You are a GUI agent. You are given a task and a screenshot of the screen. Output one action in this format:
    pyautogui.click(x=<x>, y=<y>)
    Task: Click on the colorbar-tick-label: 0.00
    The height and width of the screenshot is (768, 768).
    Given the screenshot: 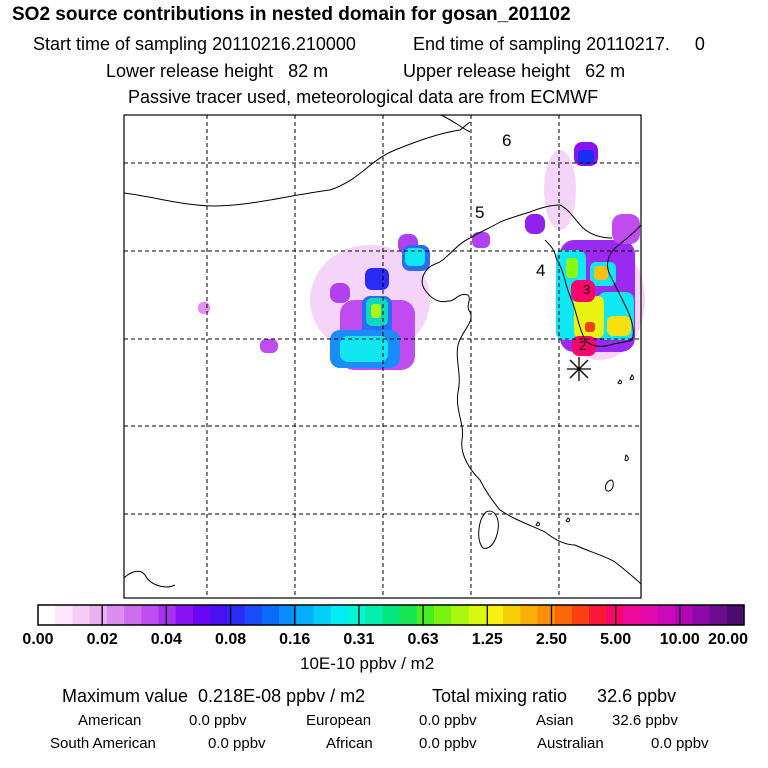 What is the action you would take?
    pyautogui.click(x=37, y=639)
    